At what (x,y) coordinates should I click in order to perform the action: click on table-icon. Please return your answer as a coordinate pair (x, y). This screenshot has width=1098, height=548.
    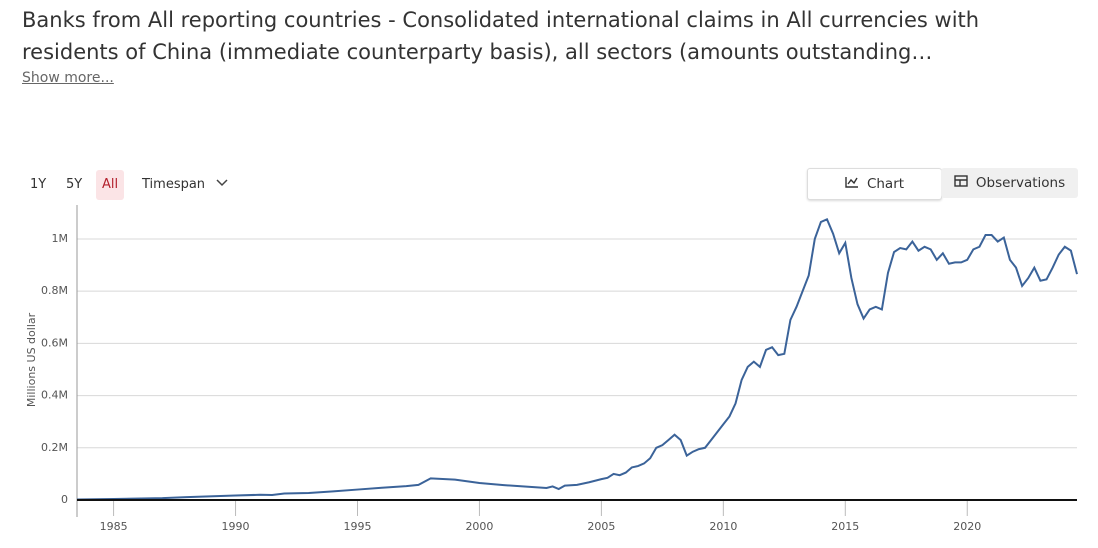
    Looking at the image, I should click on (961, 181).